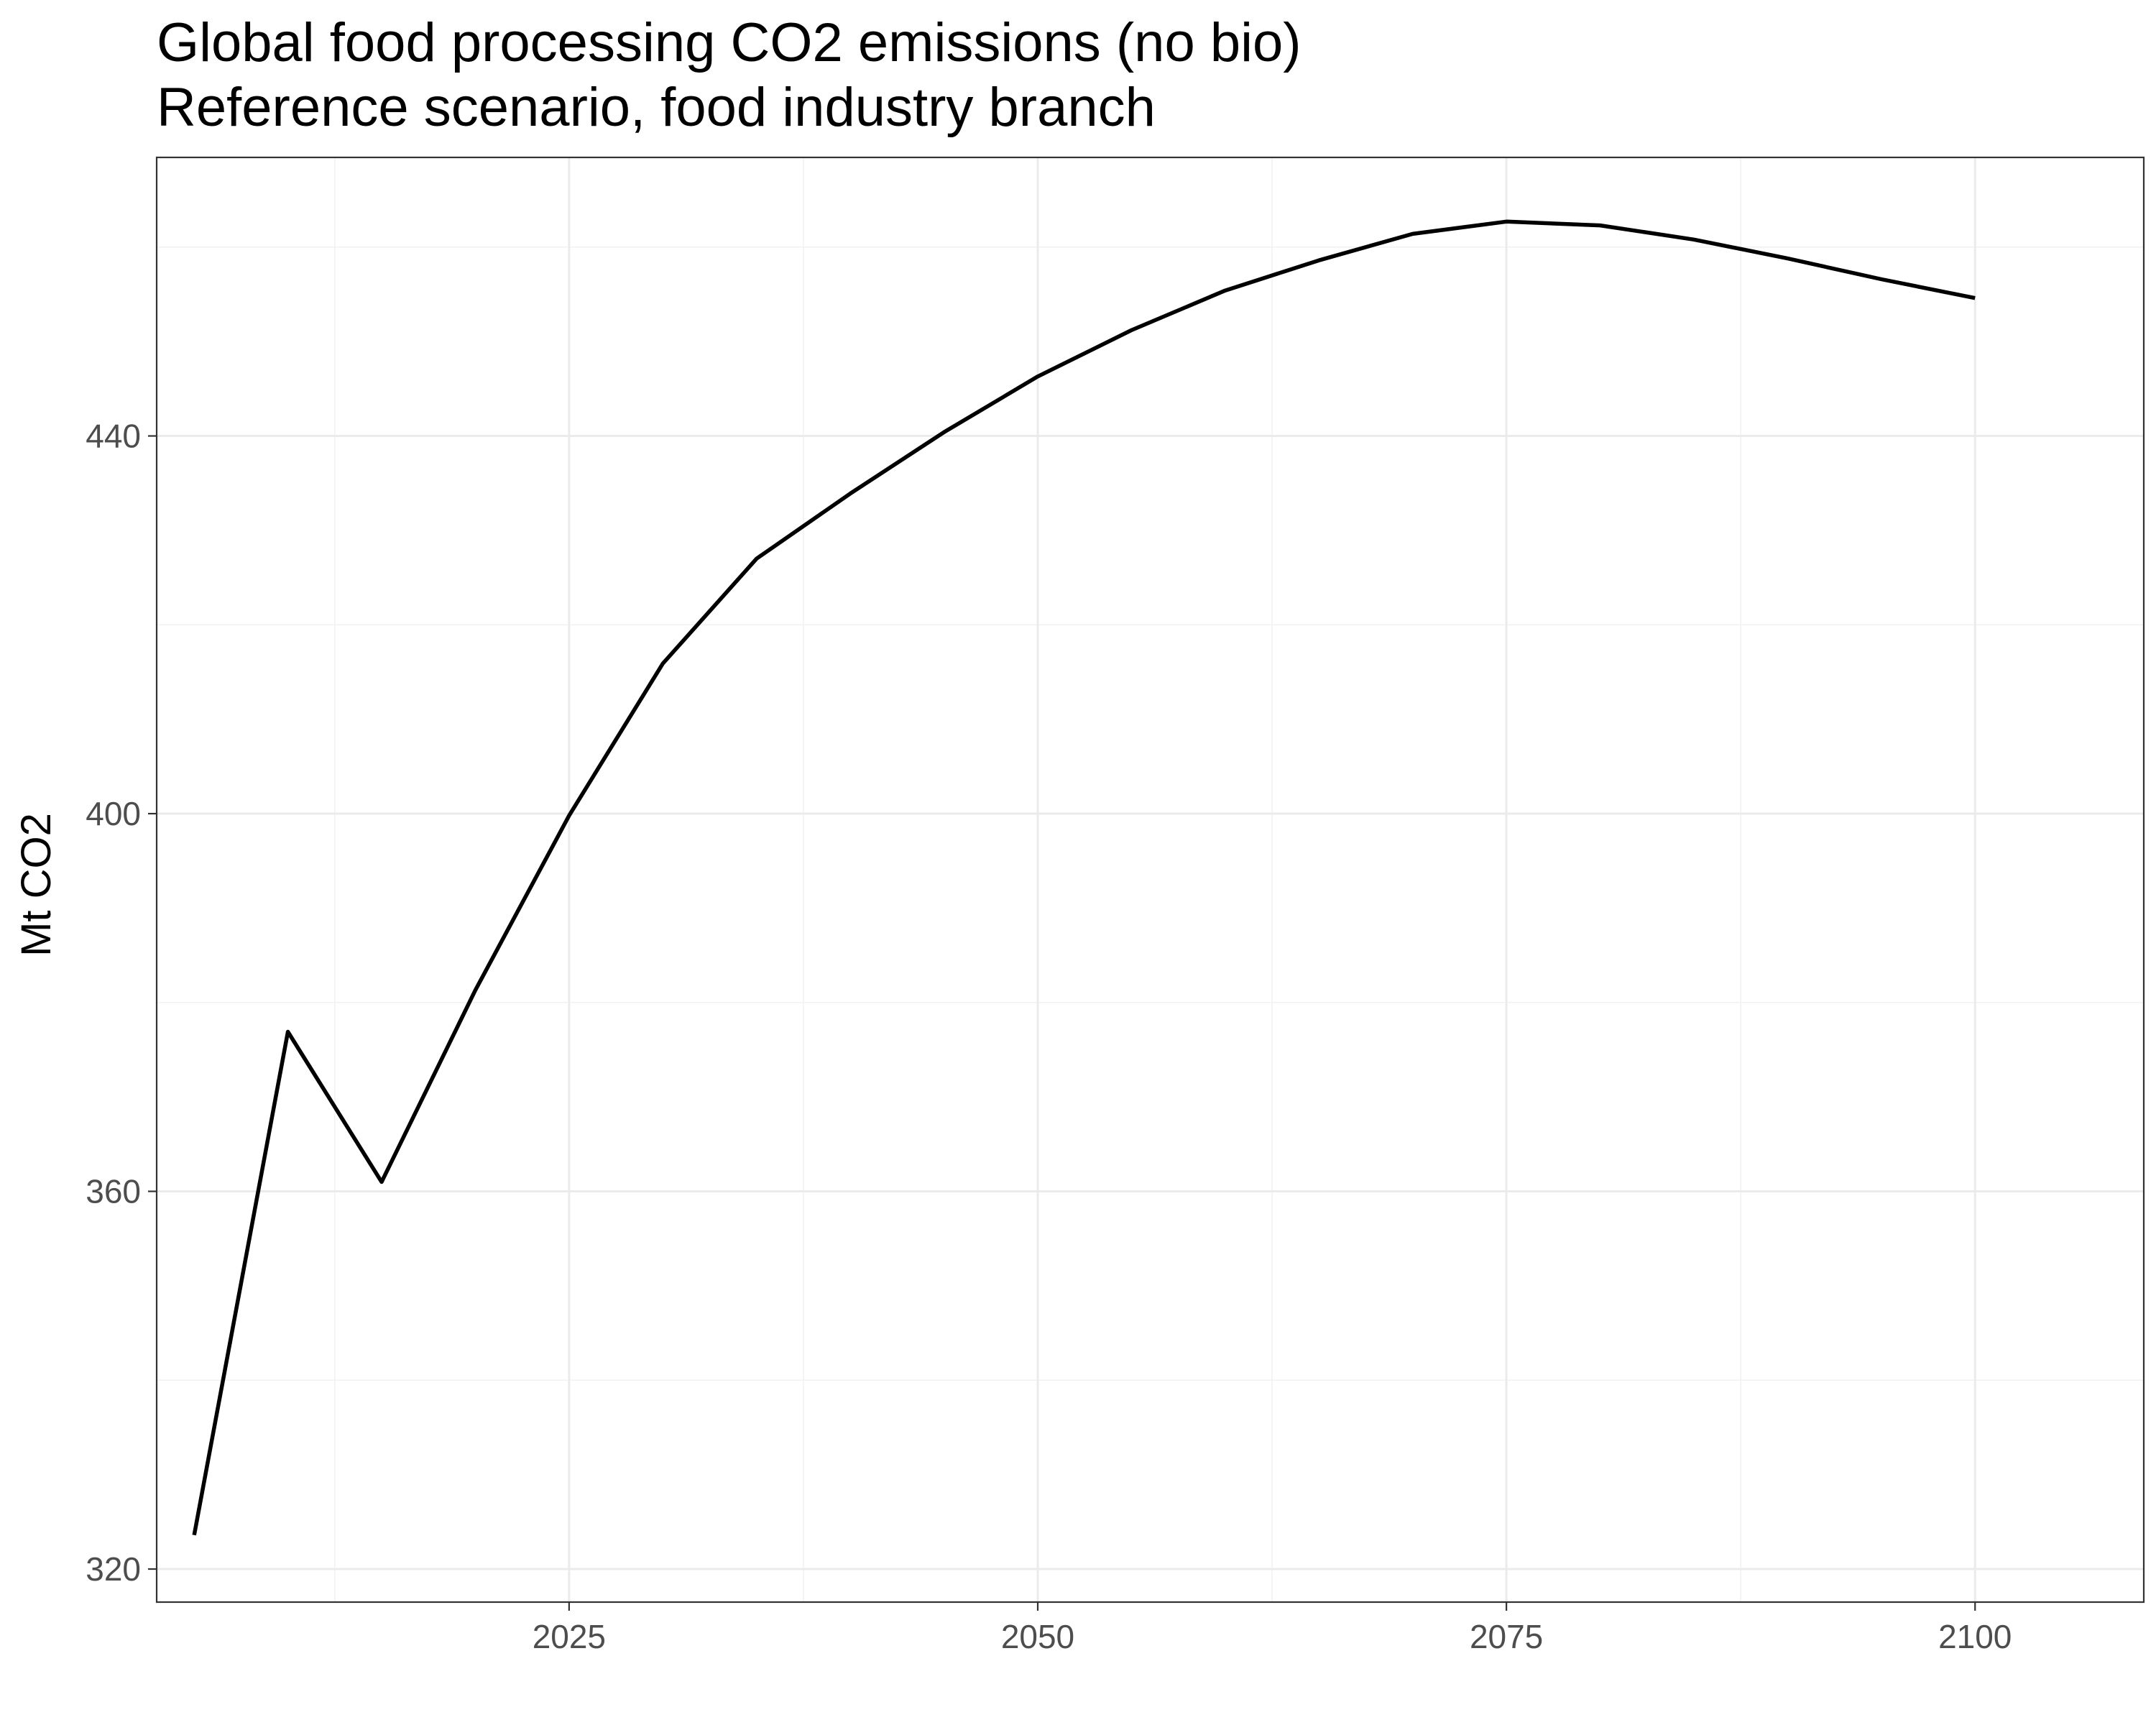 This screenshot has width=2156, height=1725. What do you see at coordinates (1975, 1636) in the screenshot?
I see `x-tick-label: 2100` at bounding box center [1975, 1636].